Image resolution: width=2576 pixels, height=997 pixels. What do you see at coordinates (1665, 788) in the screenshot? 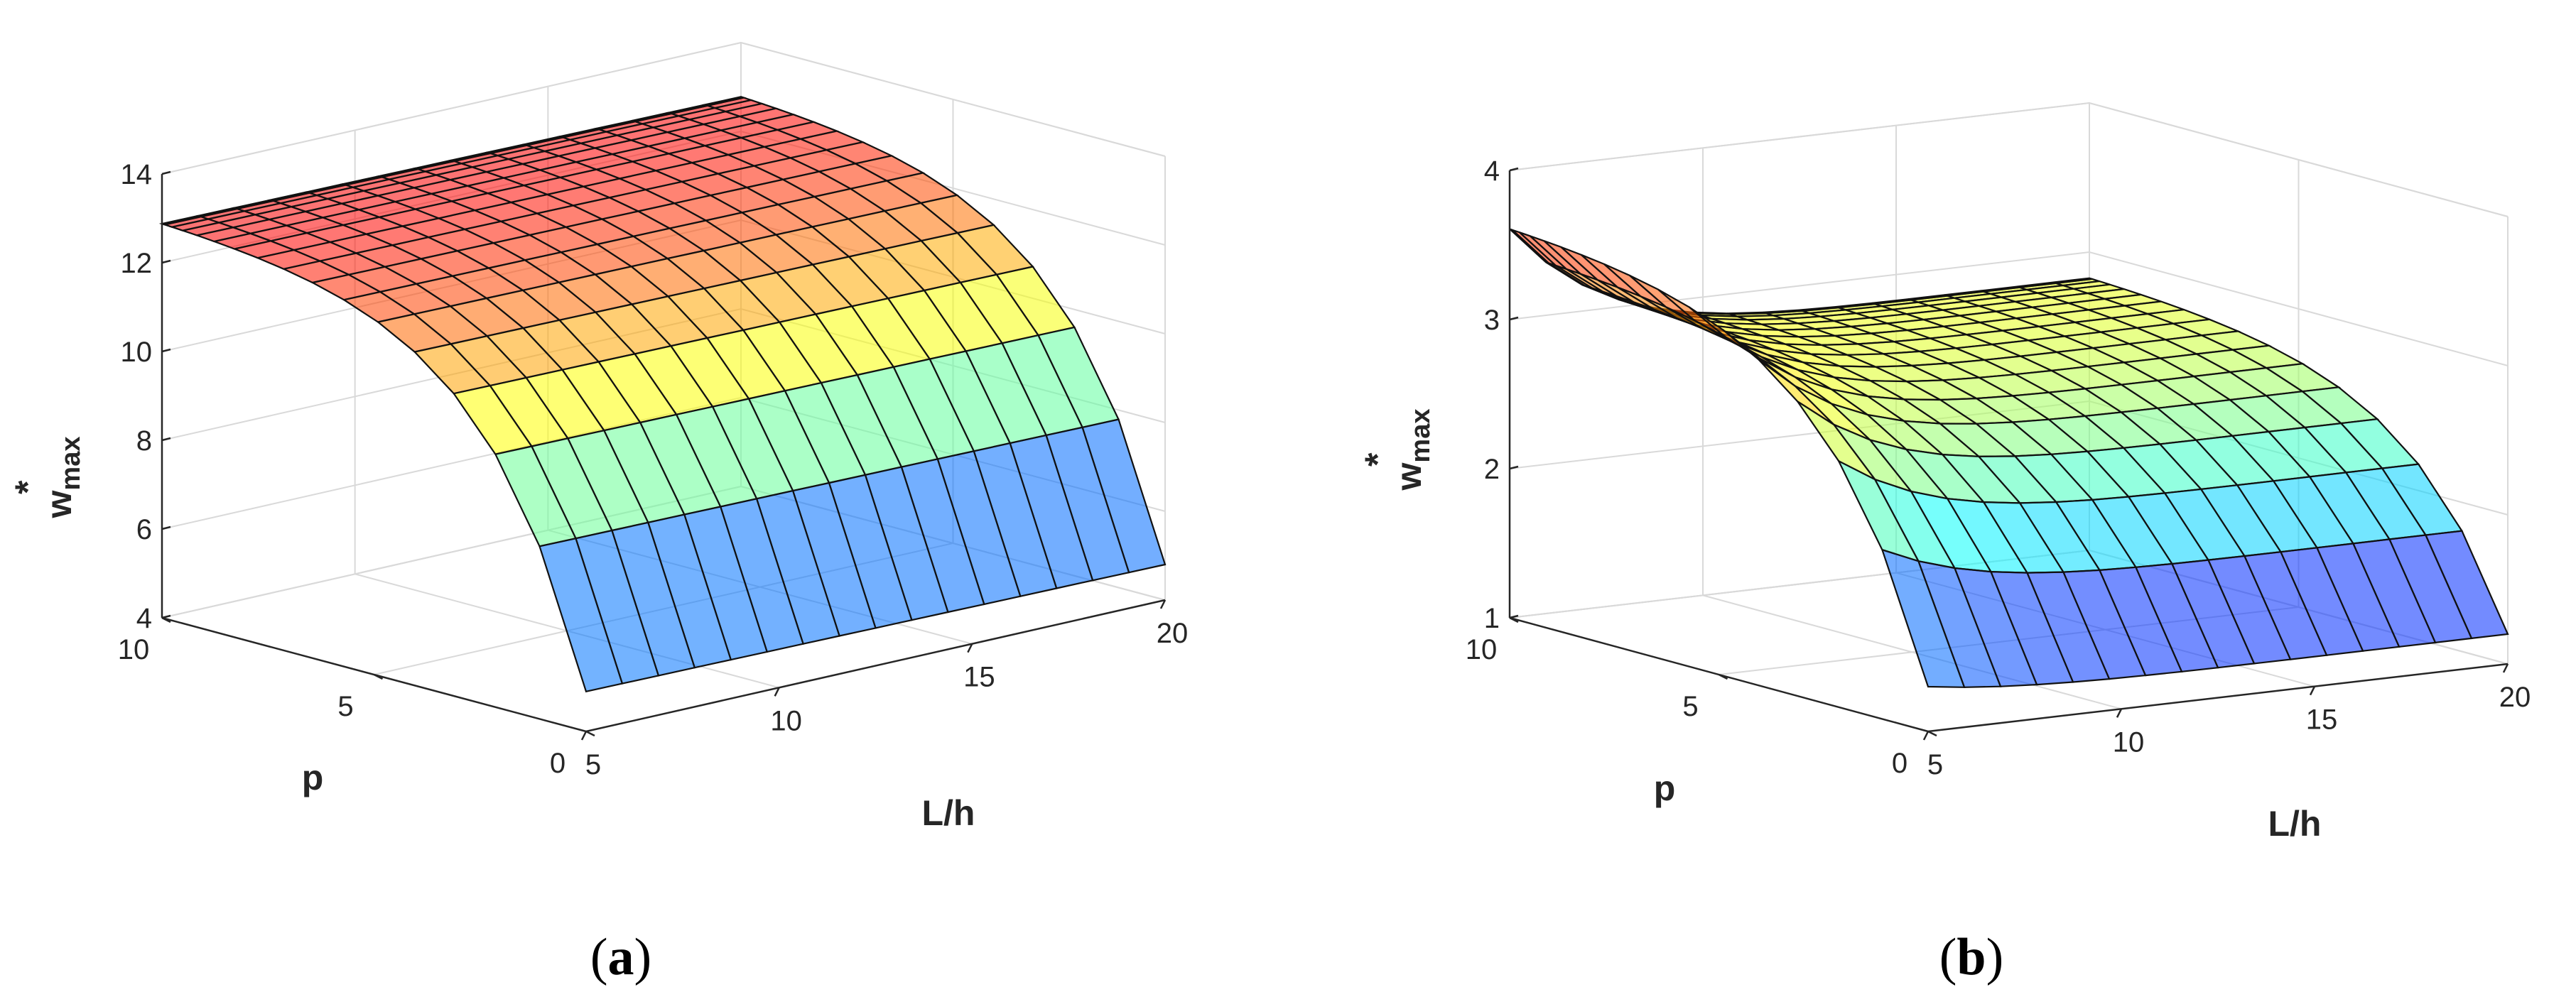
I see `panel-b-y-axis-label: p` at bounding box center [1665, 788].